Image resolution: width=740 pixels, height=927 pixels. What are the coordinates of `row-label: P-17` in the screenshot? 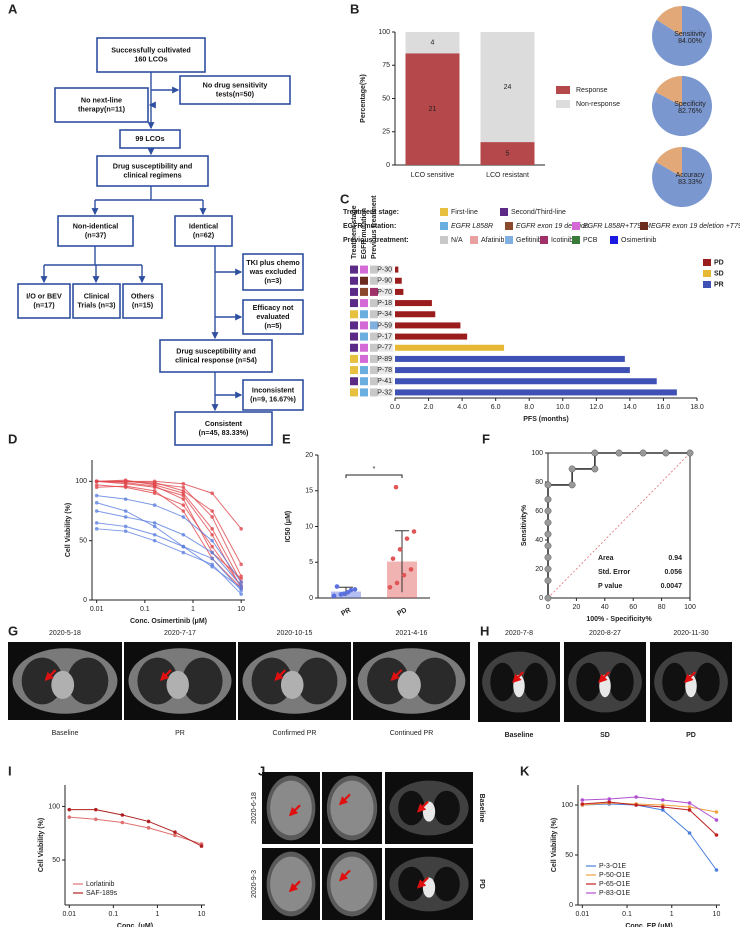 It's located at (384, 336).